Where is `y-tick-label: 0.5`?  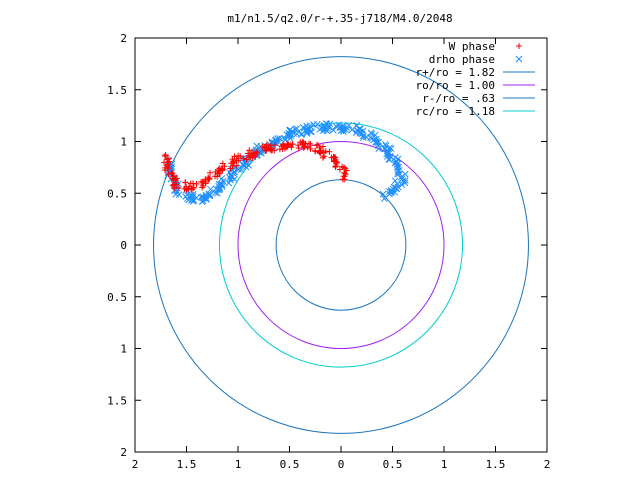 y-tick-label: 0.5 is located at coordinates (117, 297).